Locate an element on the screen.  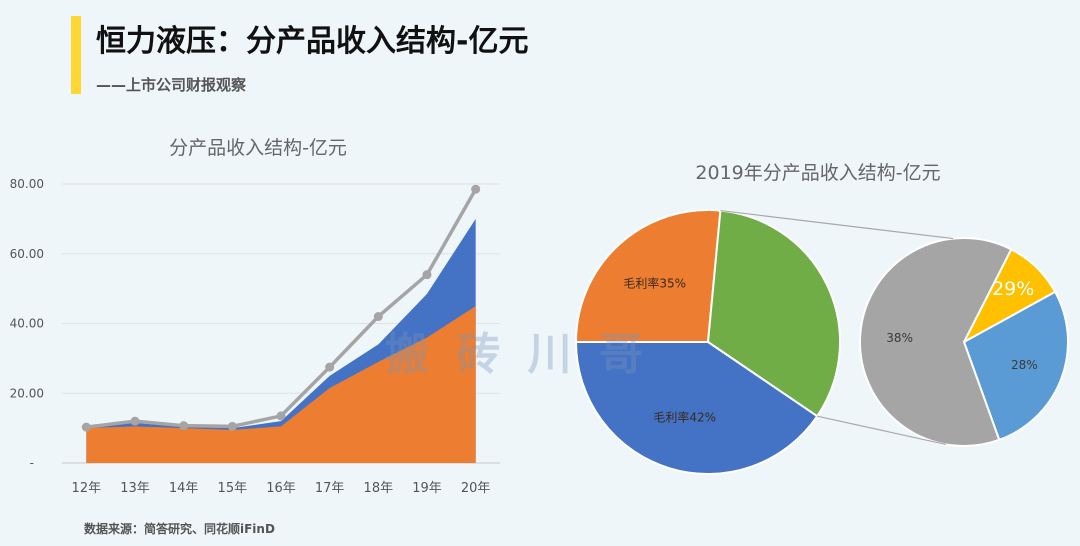
x-tick-label: 19年 is located at coordinates (427, 488).